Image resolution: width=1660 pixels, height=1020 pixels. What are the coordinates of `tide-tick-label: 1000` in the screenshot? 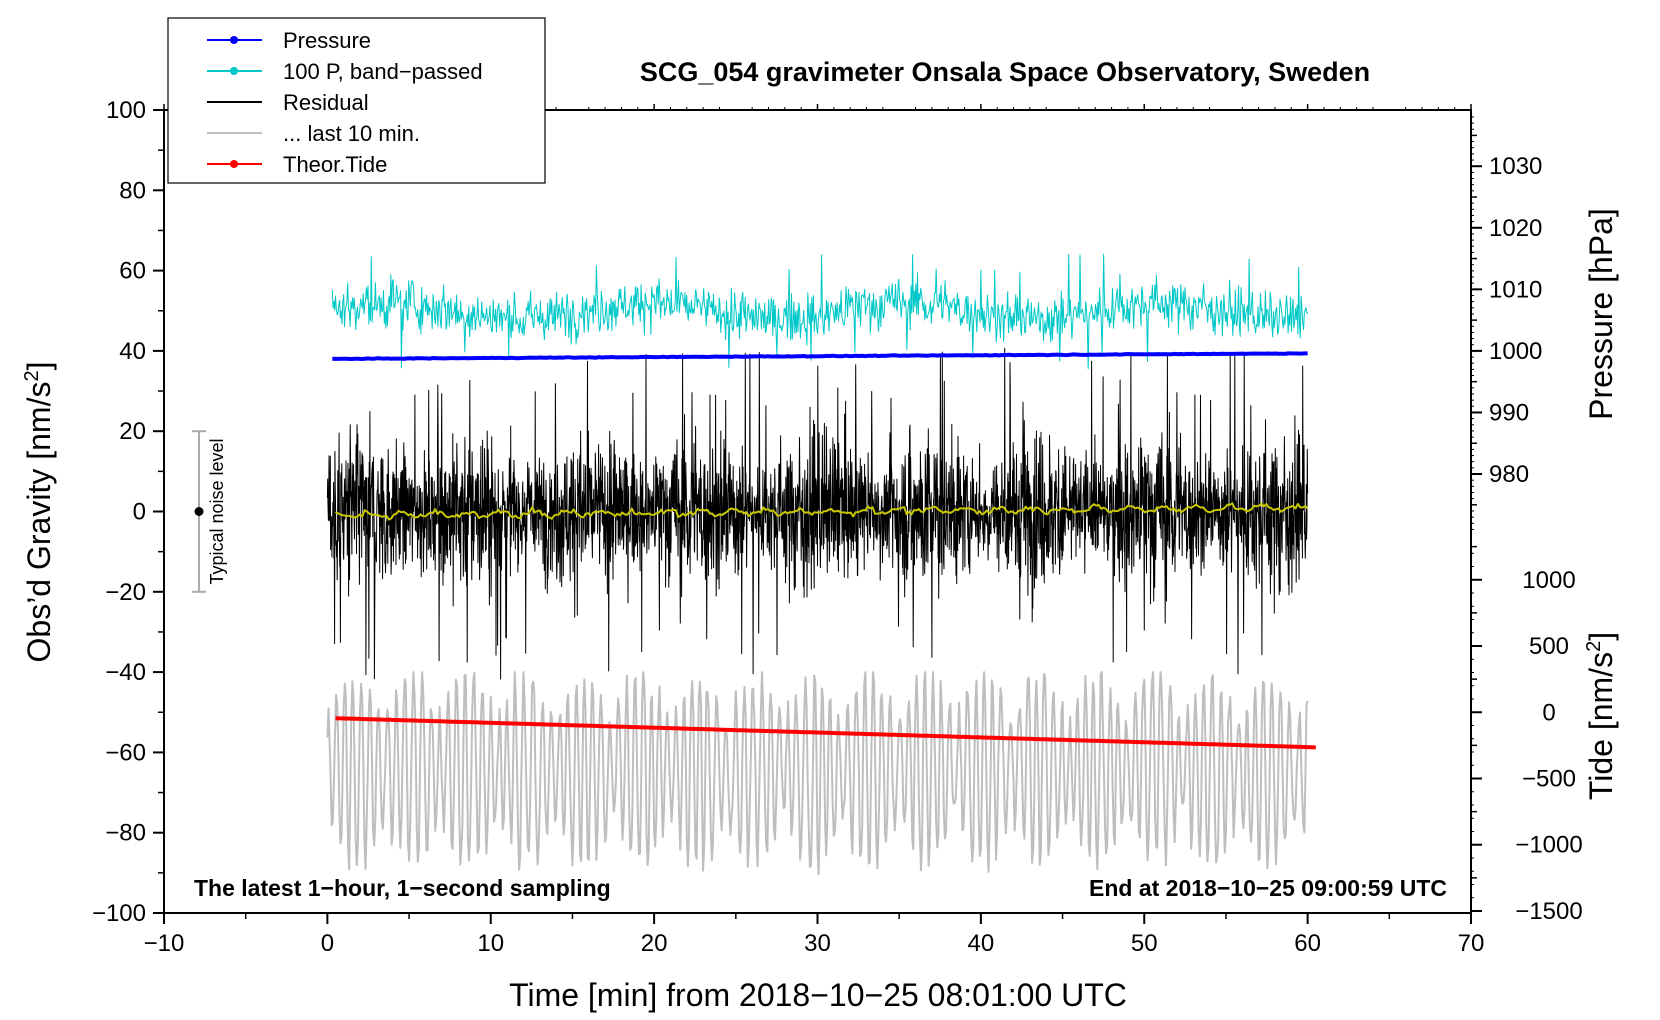 It's located at (1548, 580).